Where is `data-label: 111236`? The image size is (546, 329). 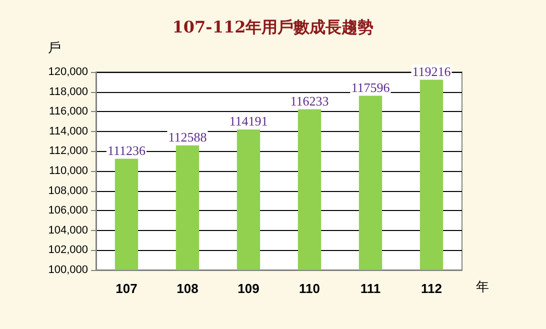
data-label: 111236 is located at coordinates (126, 150).